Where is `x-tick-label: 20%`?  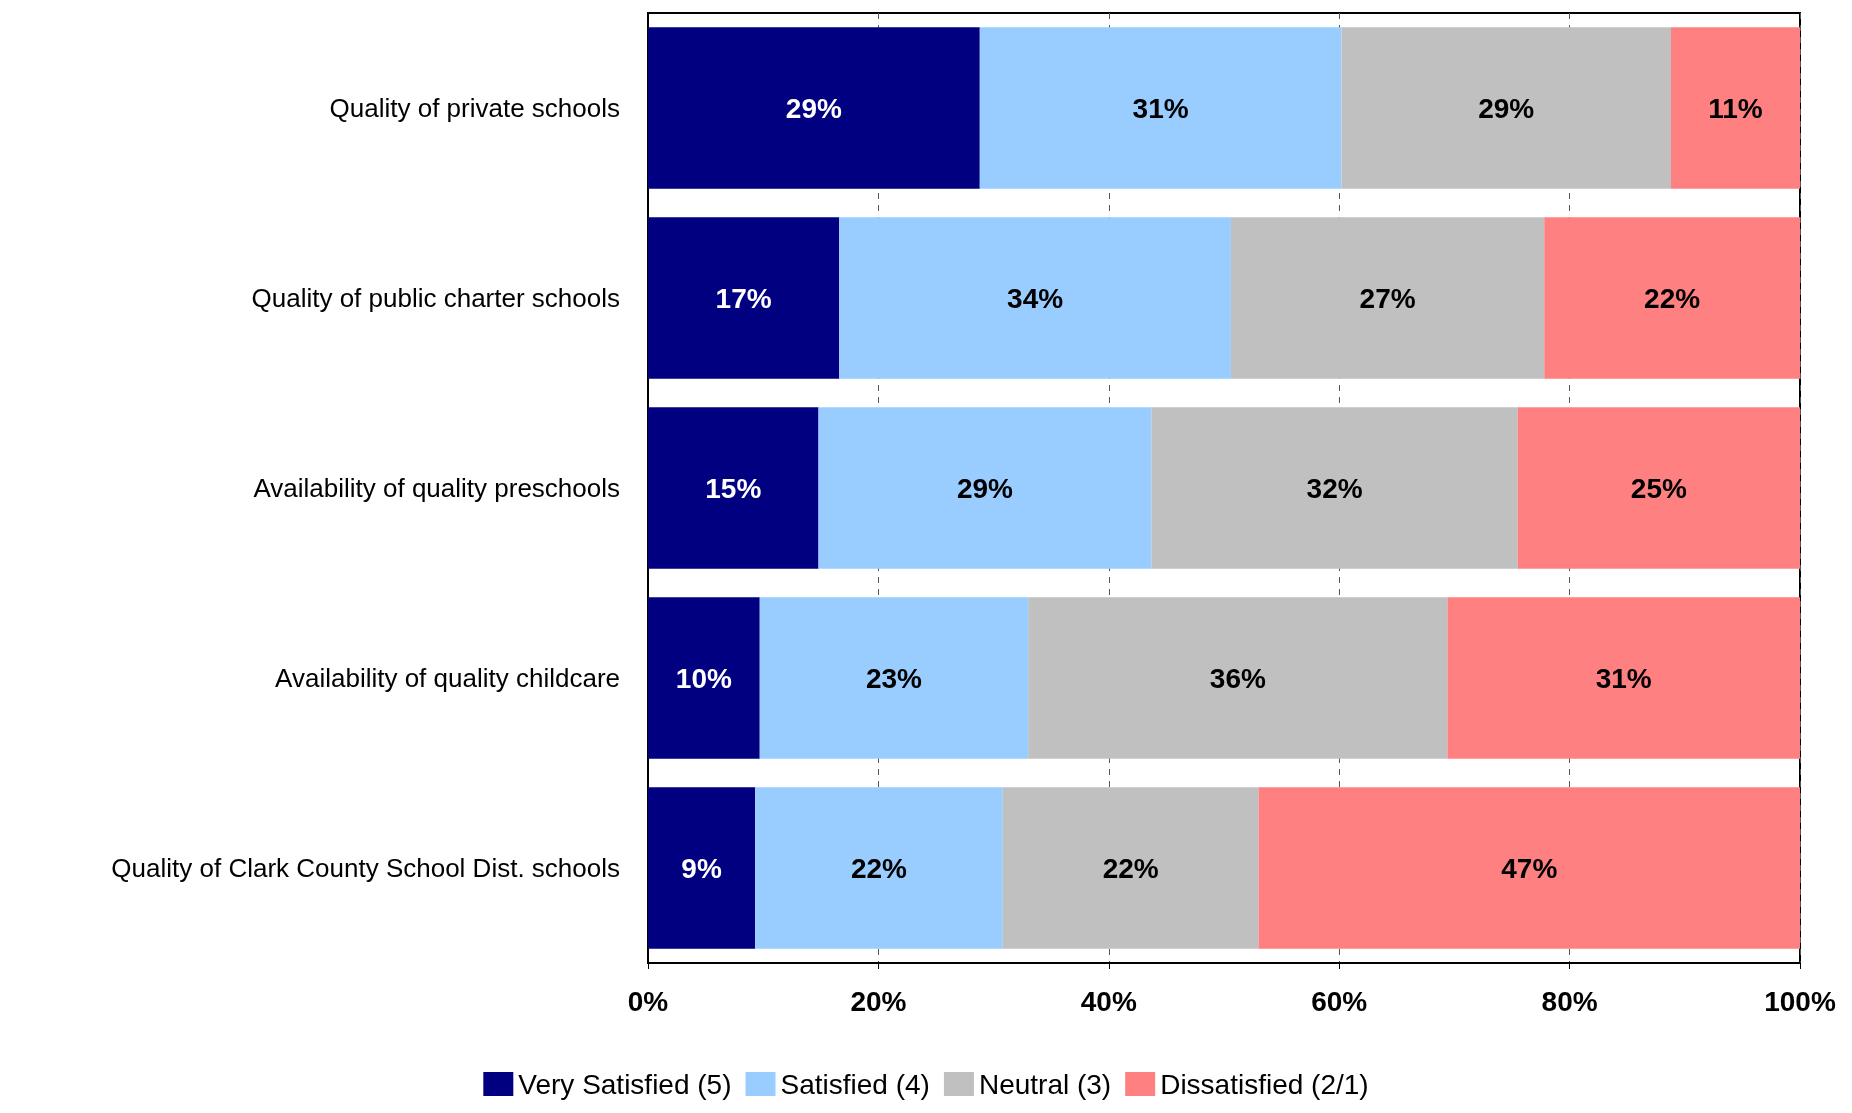
x-tick-label: 20% is located at coordinates (878, 1001).